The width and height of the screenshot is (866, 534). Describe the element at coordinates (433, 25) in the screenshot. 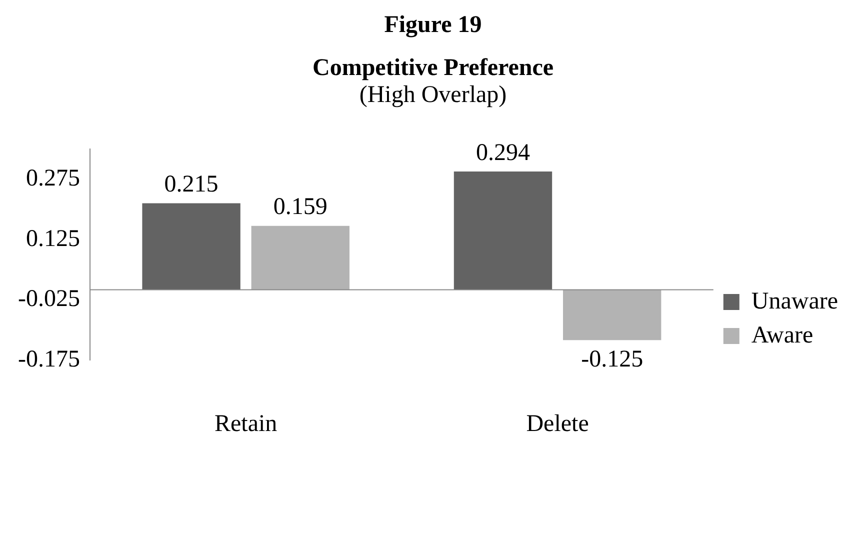

I see `caption: Figure 19` at that location.